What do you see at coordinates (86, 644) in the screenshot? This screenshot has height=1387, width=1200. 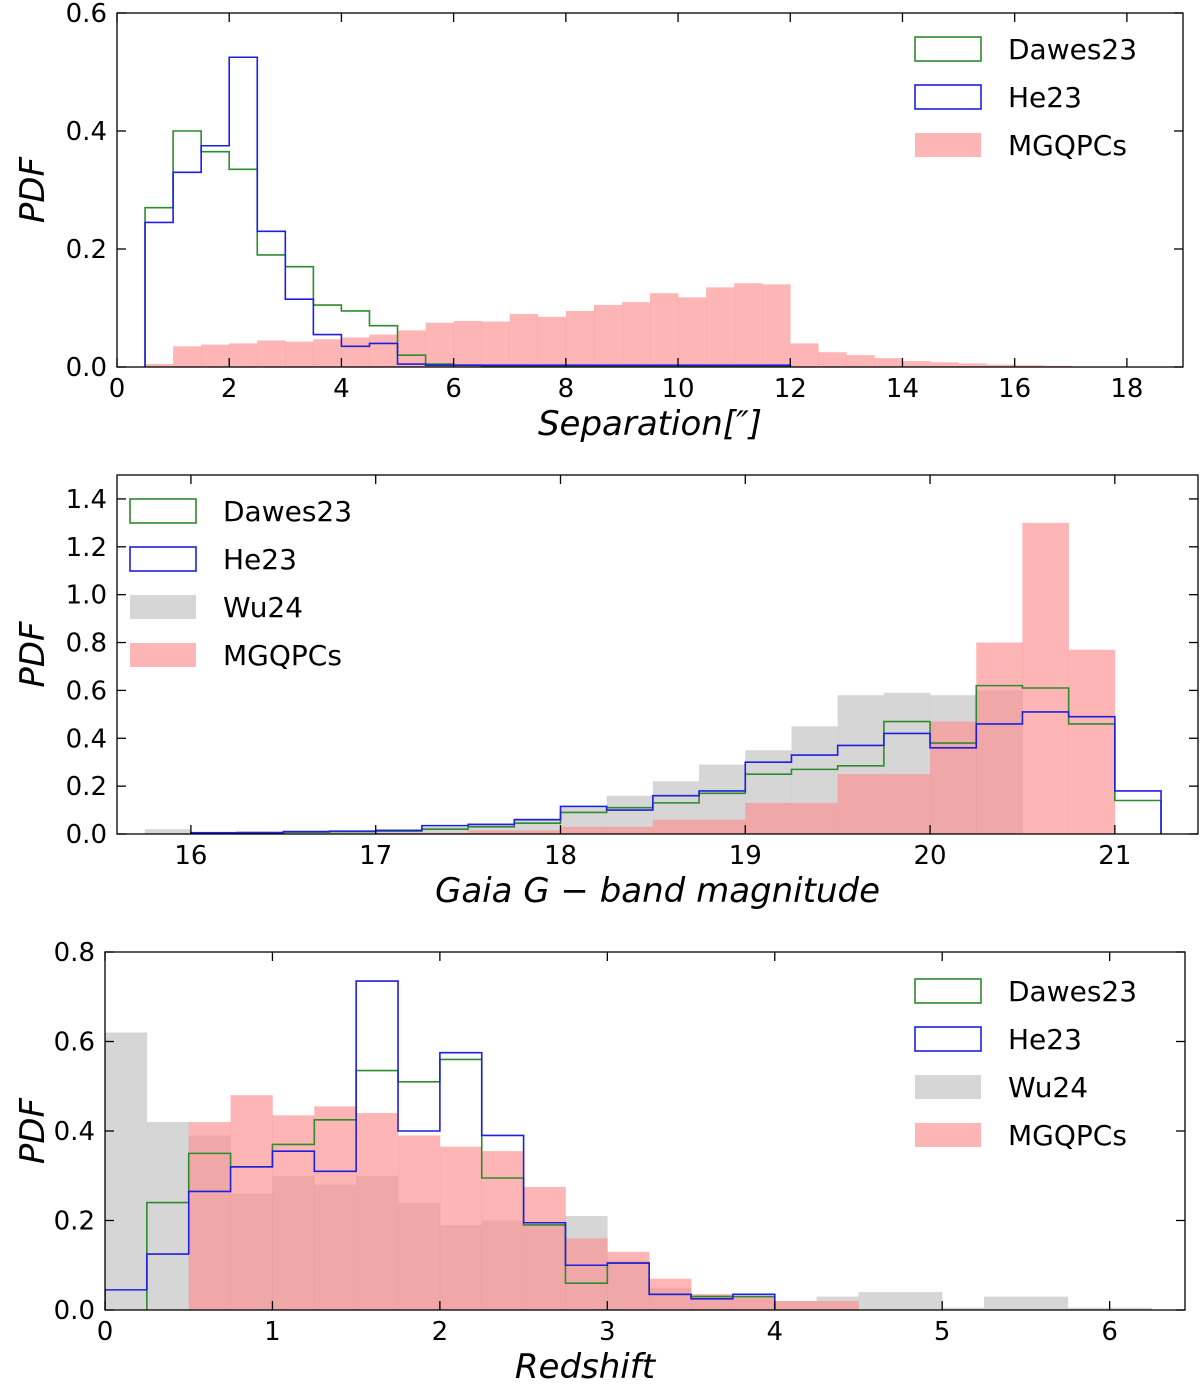 I see `y-tick-label: 0.8` at bounding box center [86, 644].